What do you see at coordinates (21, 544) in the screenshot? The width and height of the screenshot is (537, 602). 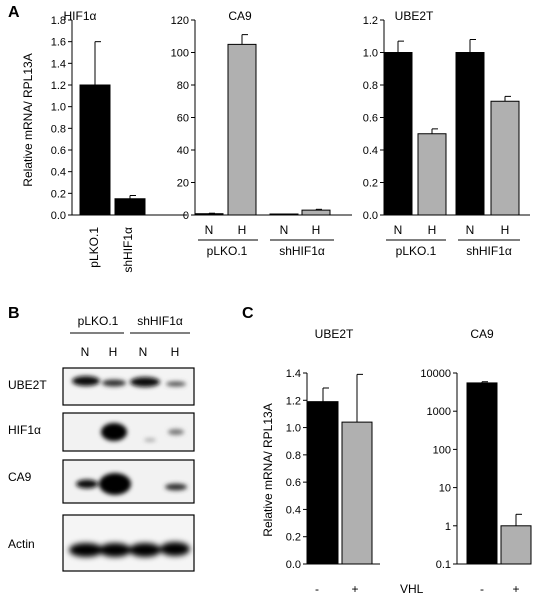 I see `blot-row-label: Actin` at bounding box center [21, 544].